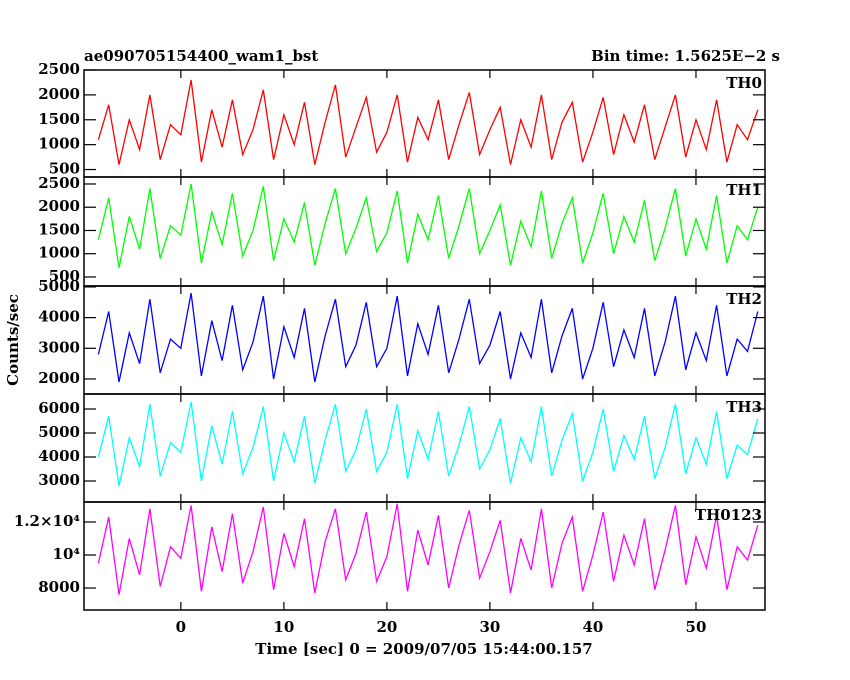  Describe the element at coordinates (47, 521) in the screenshot. I see `y-tick-label: 1.2×10⁴` at that location.